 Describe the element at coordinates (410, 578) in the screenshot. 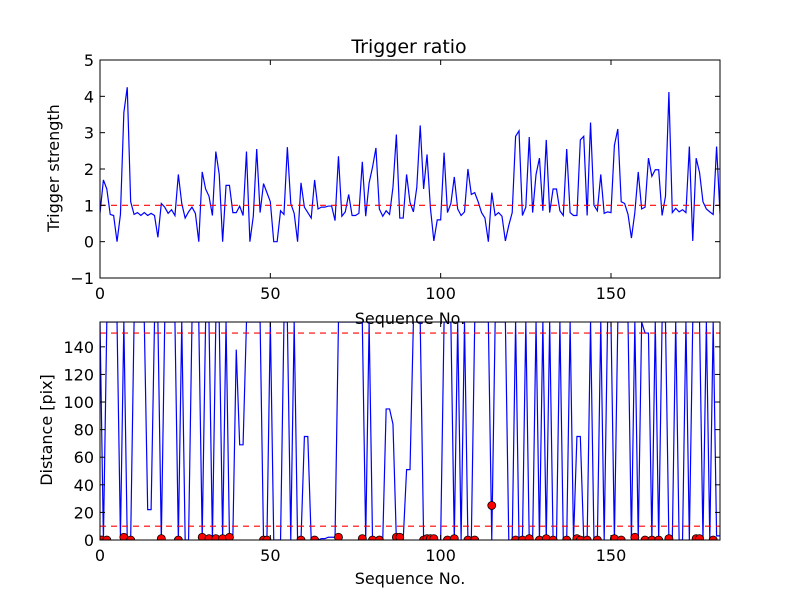

I see `x-axis-label-bottom: Sequence No.` at that location.